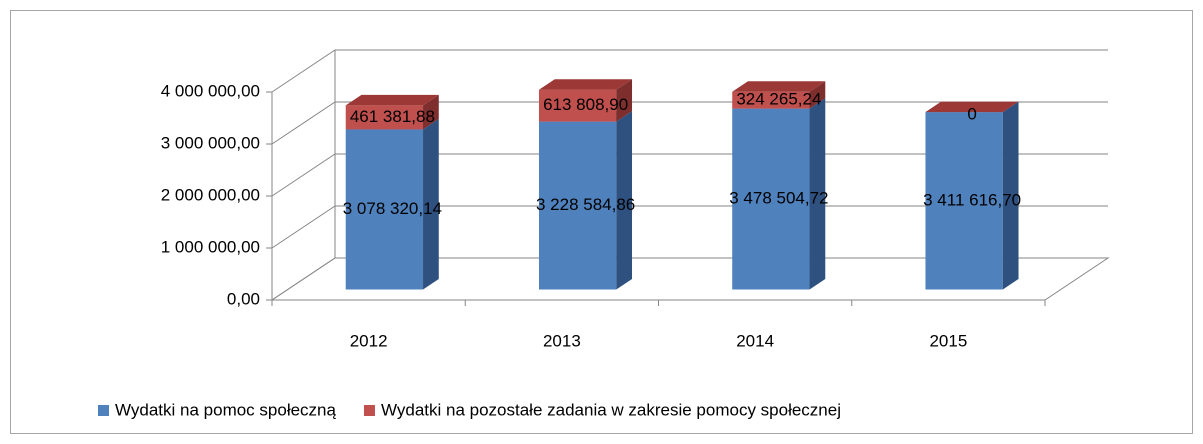 This screenshot has width=1203, height=444. Describe the element at coordinates (392, 208) in the screenshot. I see `data-label: 3 078 320,14` at that location.